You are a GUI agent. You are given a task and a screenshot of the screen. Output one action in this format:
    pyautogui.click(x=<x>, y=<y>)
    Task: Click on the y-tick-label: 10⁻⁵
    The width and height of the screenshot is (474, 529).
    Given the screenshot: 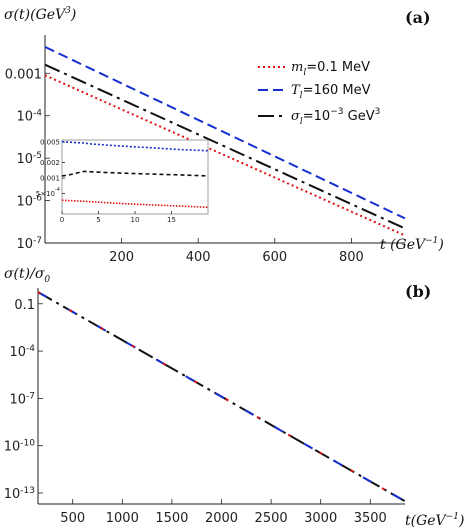 What is the action you would take?
    pyautogui.click(x=29, y=159)
    